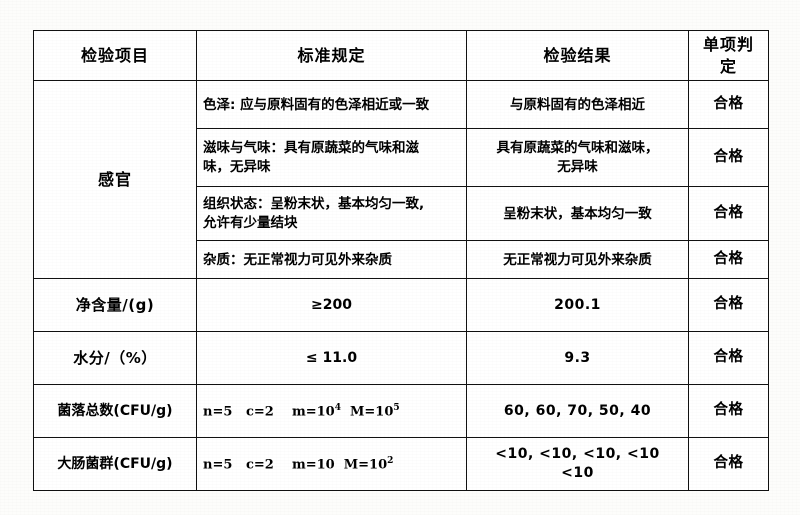 The height and width of the screenshot is (515, 800). I want to click on verdict-coliform: 合格, so click(728, 464).